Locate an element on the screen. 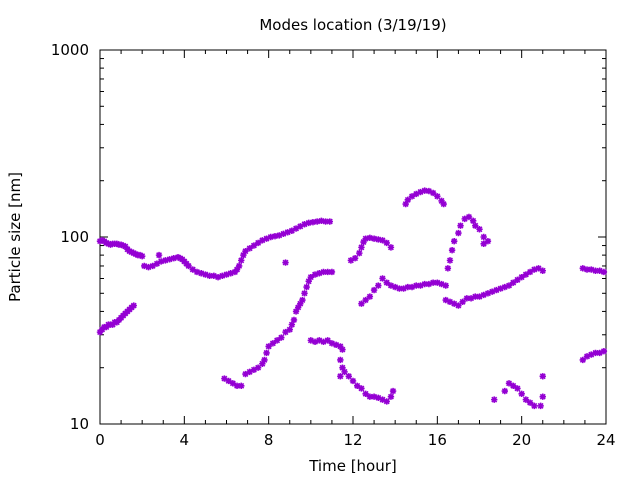 This screenshot has width=640, height=480. x-tick-label: 12 is located at coordinates (352, 440).